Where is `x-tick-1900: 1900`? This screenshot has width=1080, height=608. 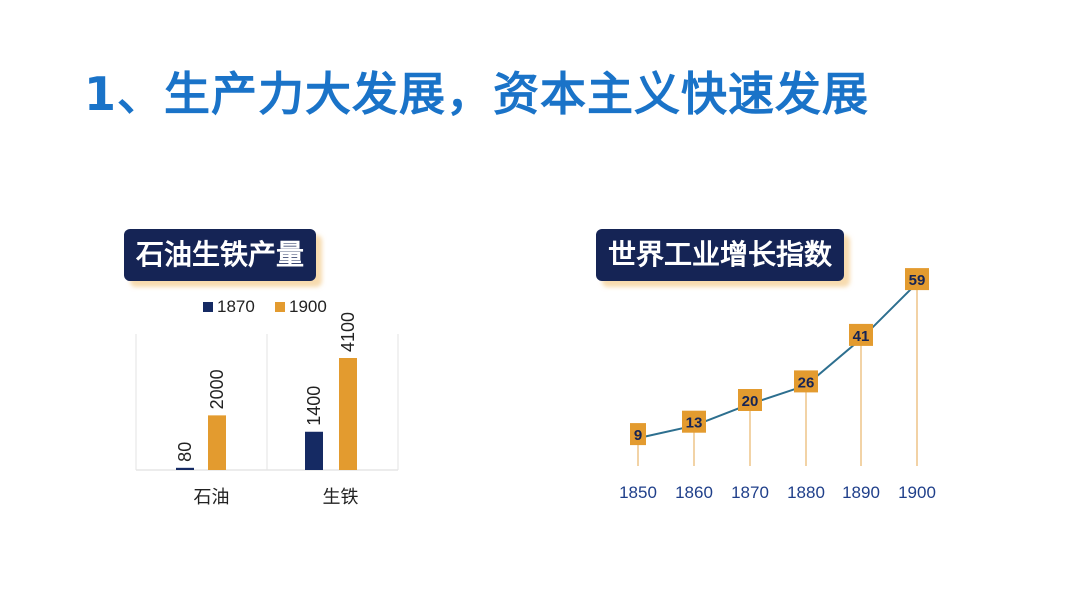 x-tick-1900: 1900 is located at coordinates (917, 492).